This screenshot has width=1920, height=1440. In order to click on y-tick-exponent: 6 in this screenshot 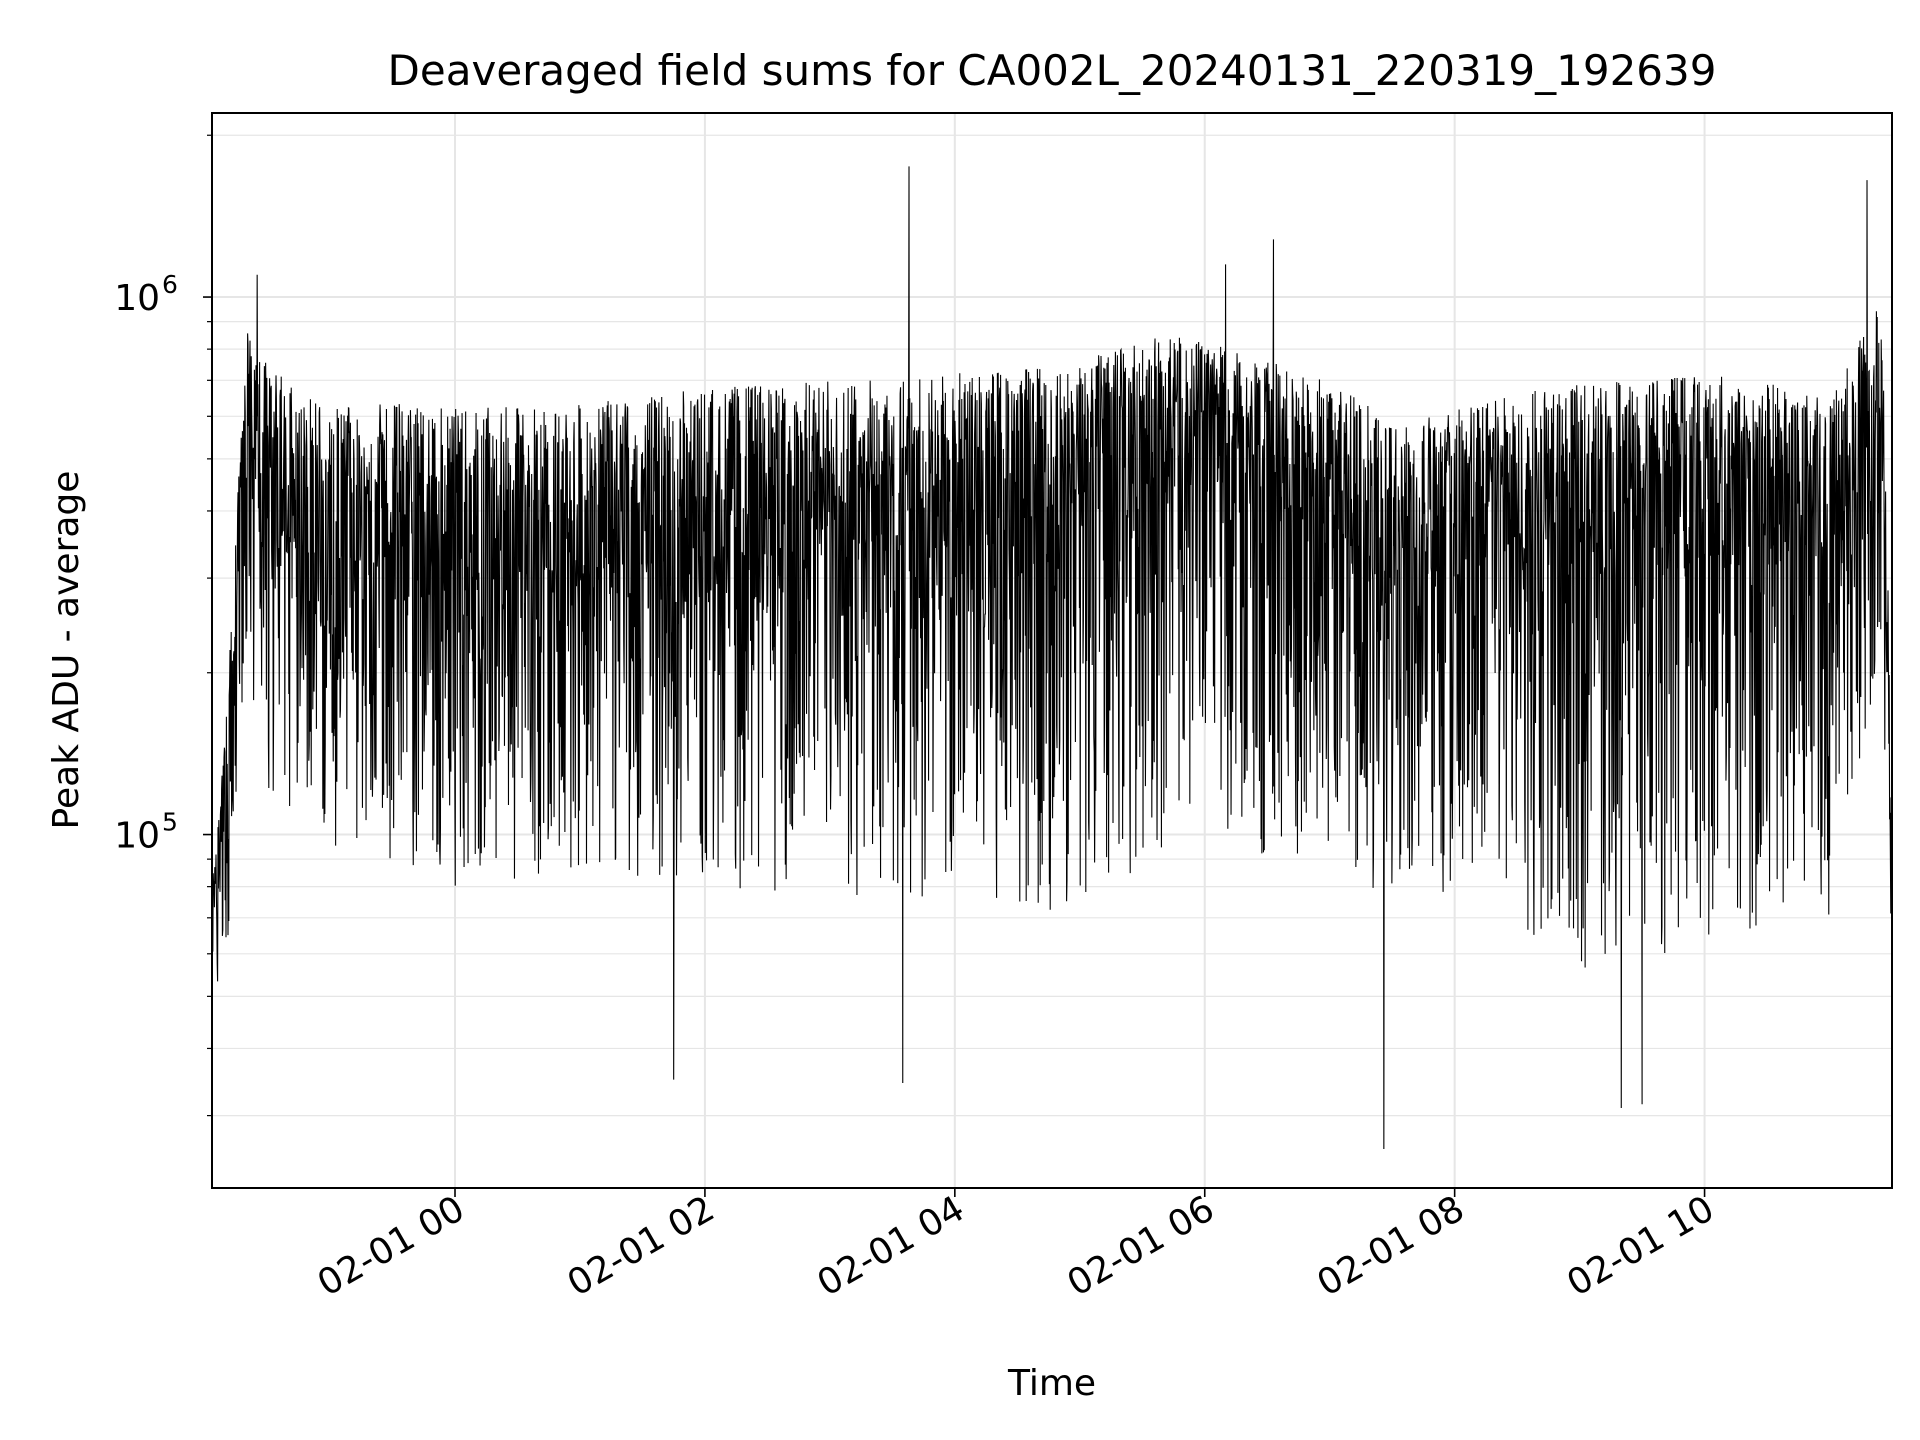, I will do `click(170, 284)`.